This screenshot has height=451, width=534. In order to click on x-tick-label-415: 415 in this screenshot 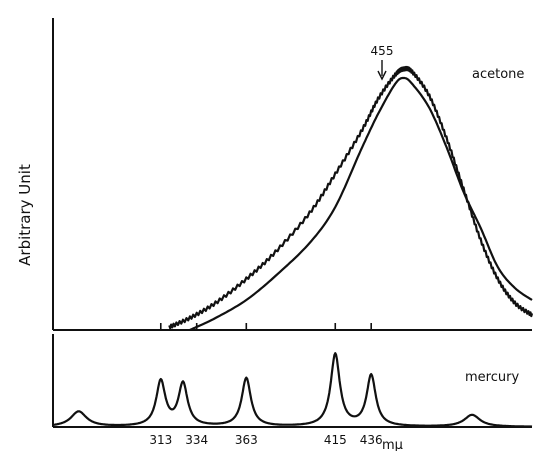, I will do `click(335, 440)`.